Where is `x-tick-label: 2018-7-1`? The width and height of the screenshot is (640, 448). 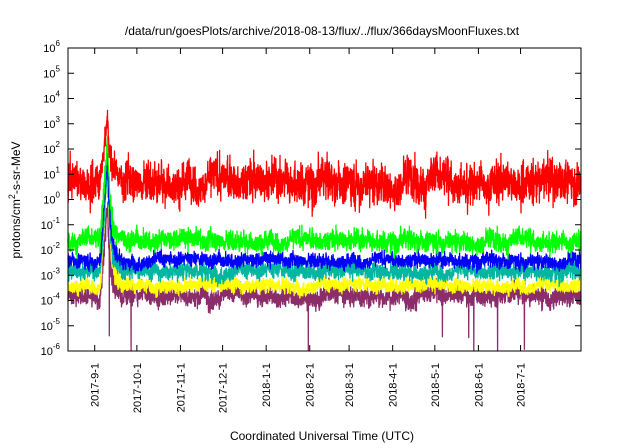
x-tick-label: 2018-7-1 is located at coordinates (522, 385).